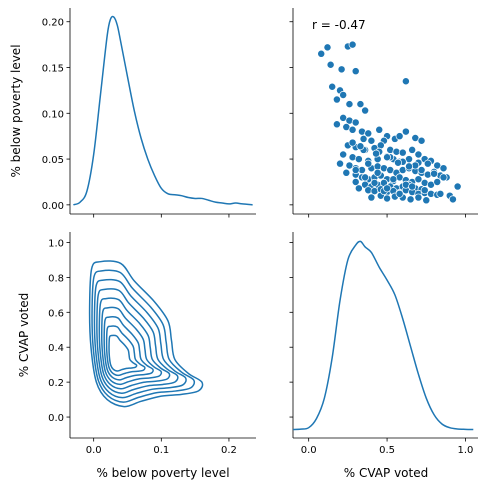  I want to click on y-tick-label: 0.4, so click(56, 348).